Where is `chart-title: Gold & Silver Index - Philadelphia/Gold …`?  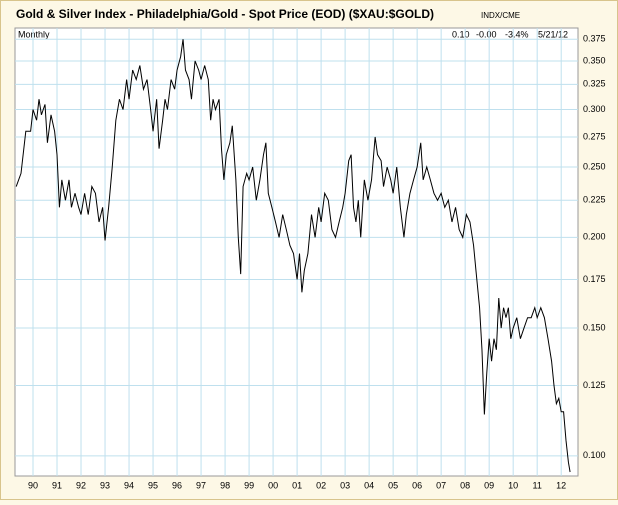
chart-title: Gold & Silver Index - Philadelphia/Gold … is located at coordinates (225, 14).